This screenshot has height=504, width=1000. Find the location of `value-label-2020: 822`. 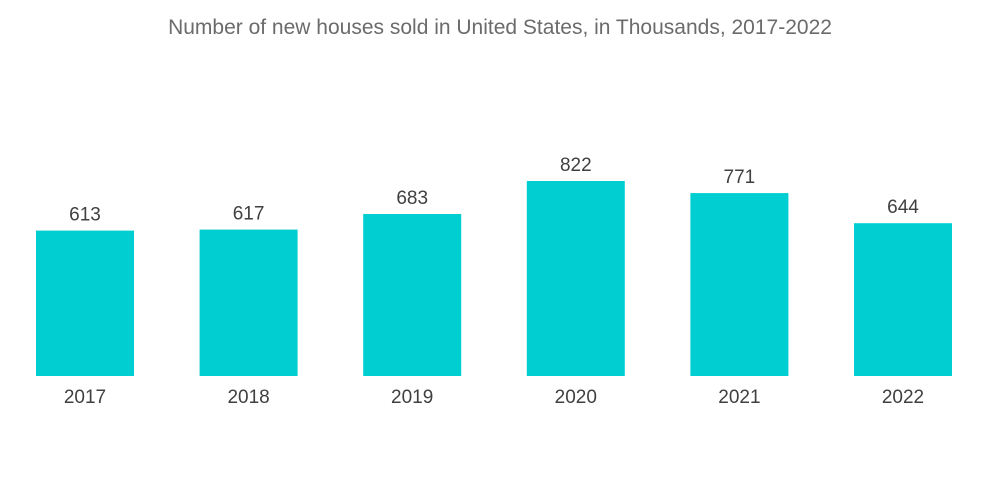

value-label-2020: 822 is located at coordinates (576, 165).